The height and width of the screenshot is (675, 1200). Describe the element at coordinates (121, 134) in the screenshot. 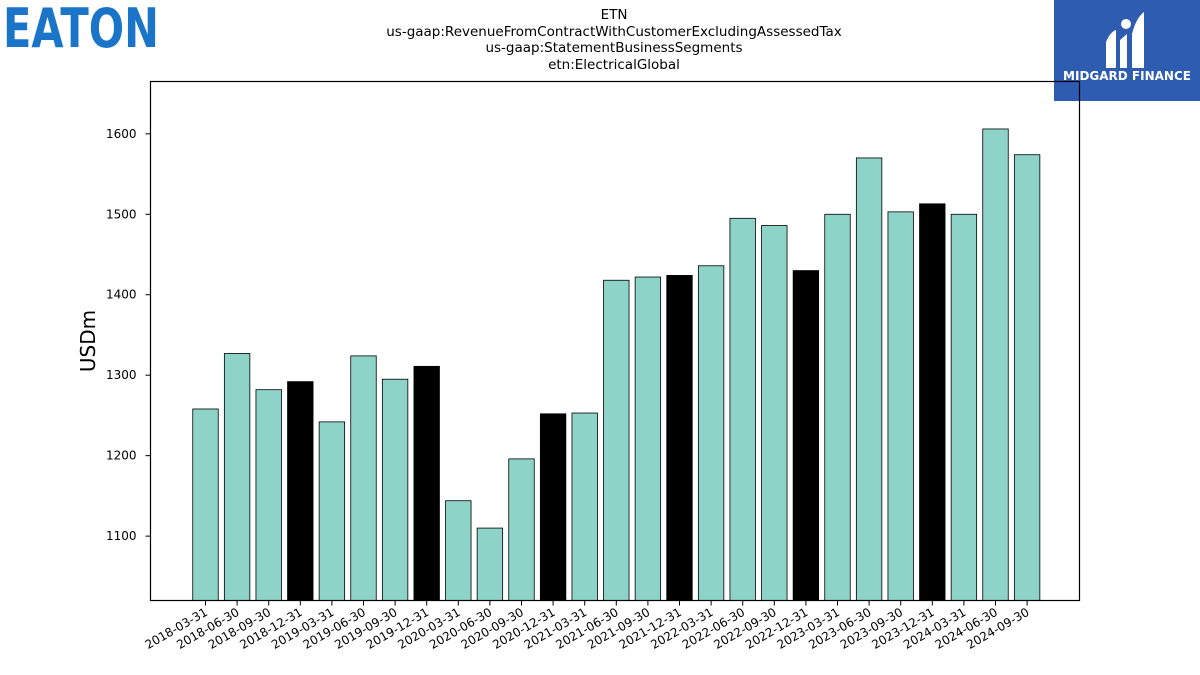

I see `y-tick-label: 1600` at that location.